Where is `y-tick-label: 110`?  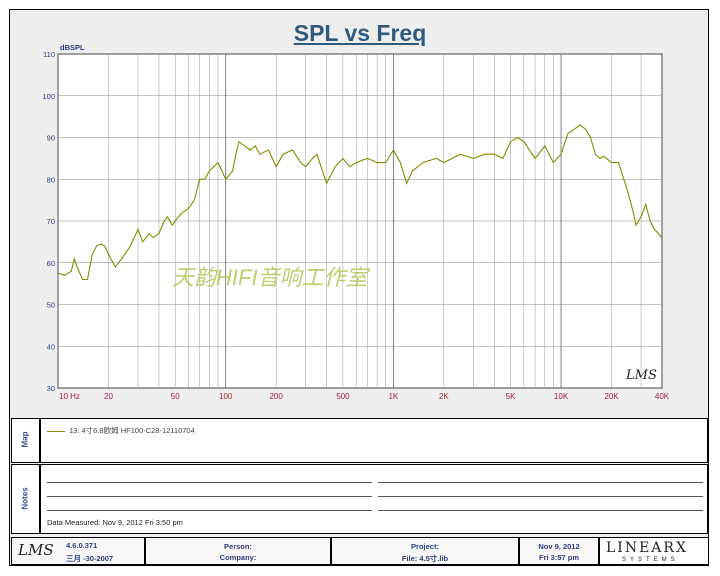 y-tick-label: 110 is located at coordinates (49, 54).